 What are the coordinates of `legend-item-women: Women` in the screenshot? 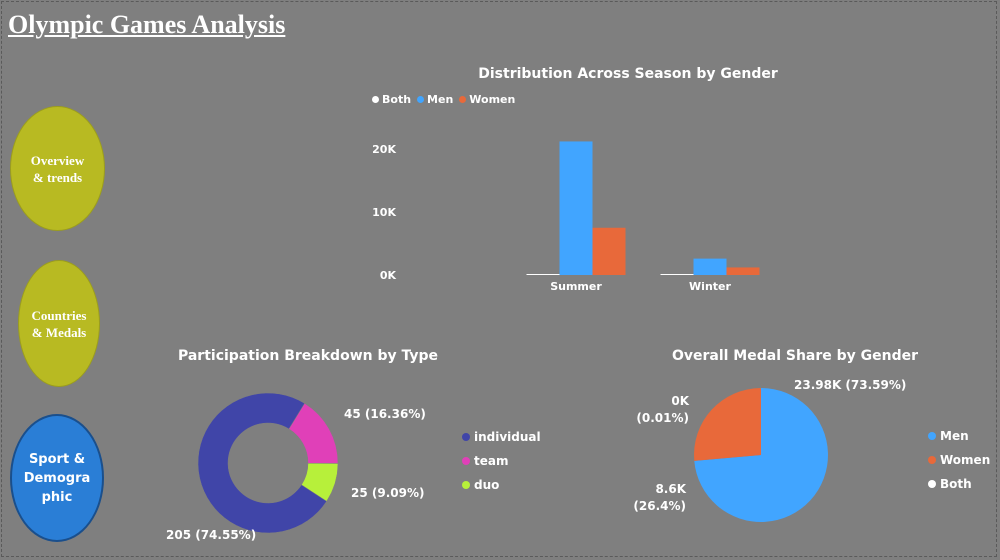 It's located at (487, 99).